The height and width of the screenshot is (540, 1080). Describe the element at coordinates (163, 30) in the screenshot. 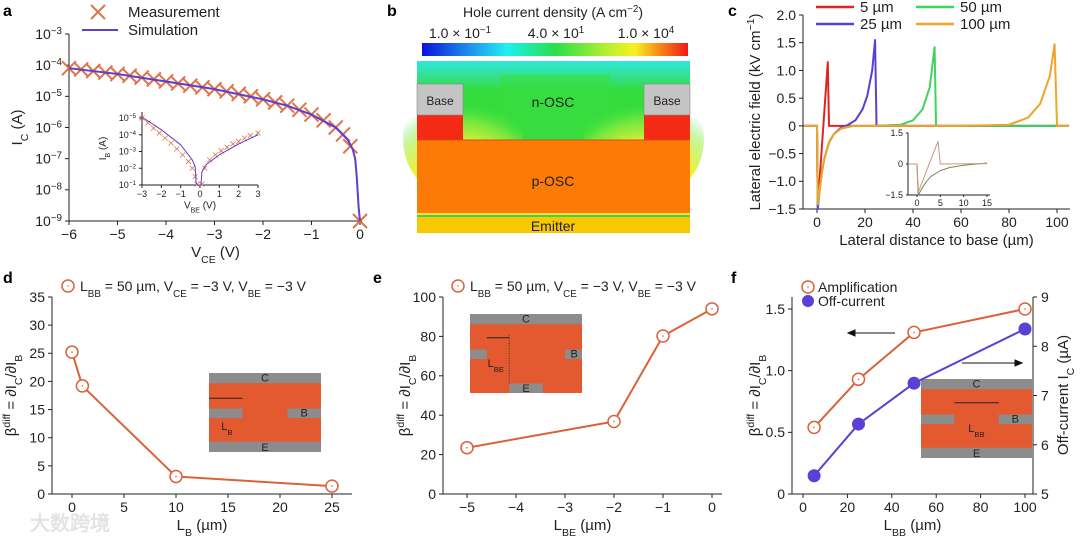

I see `legend-simulation-label: Simulation` at that location.